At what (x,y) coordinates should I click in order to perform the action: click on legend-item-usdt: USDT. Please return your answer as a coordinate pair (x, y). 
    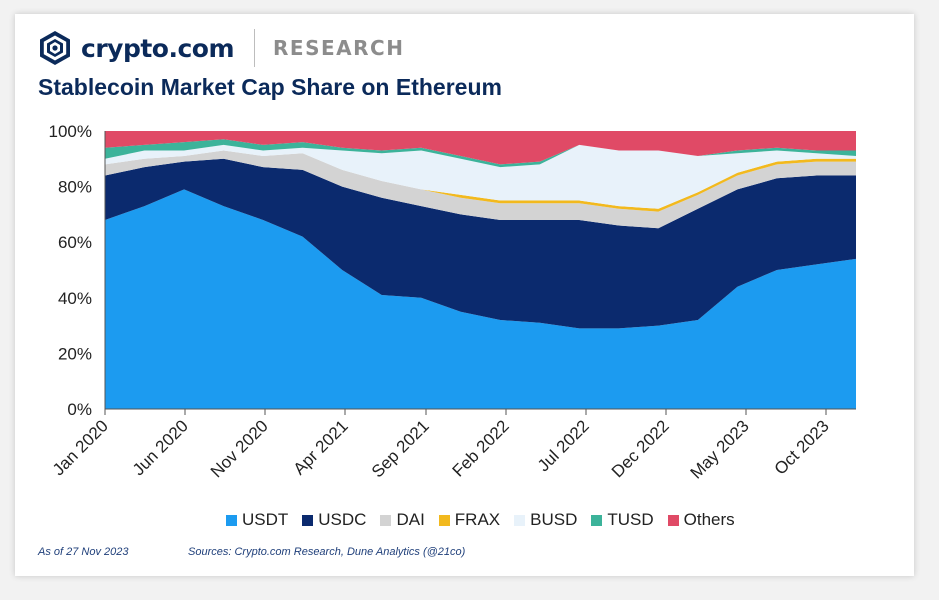
    Looking at the image, I should click on (257, 520).